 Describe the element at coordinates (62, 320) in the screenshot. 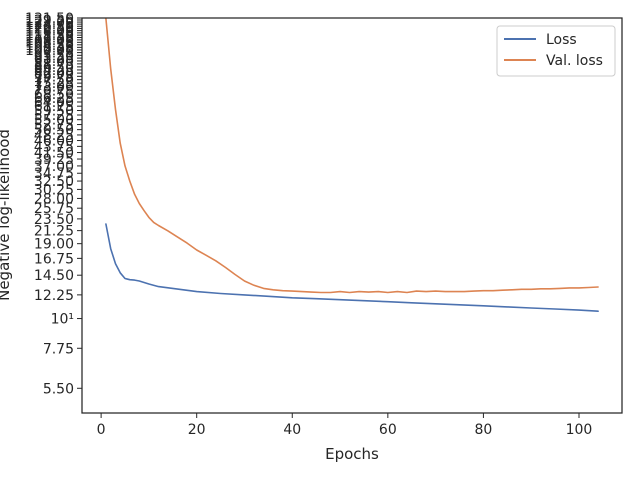

I see `y-tick-label: 10¹` at that location.